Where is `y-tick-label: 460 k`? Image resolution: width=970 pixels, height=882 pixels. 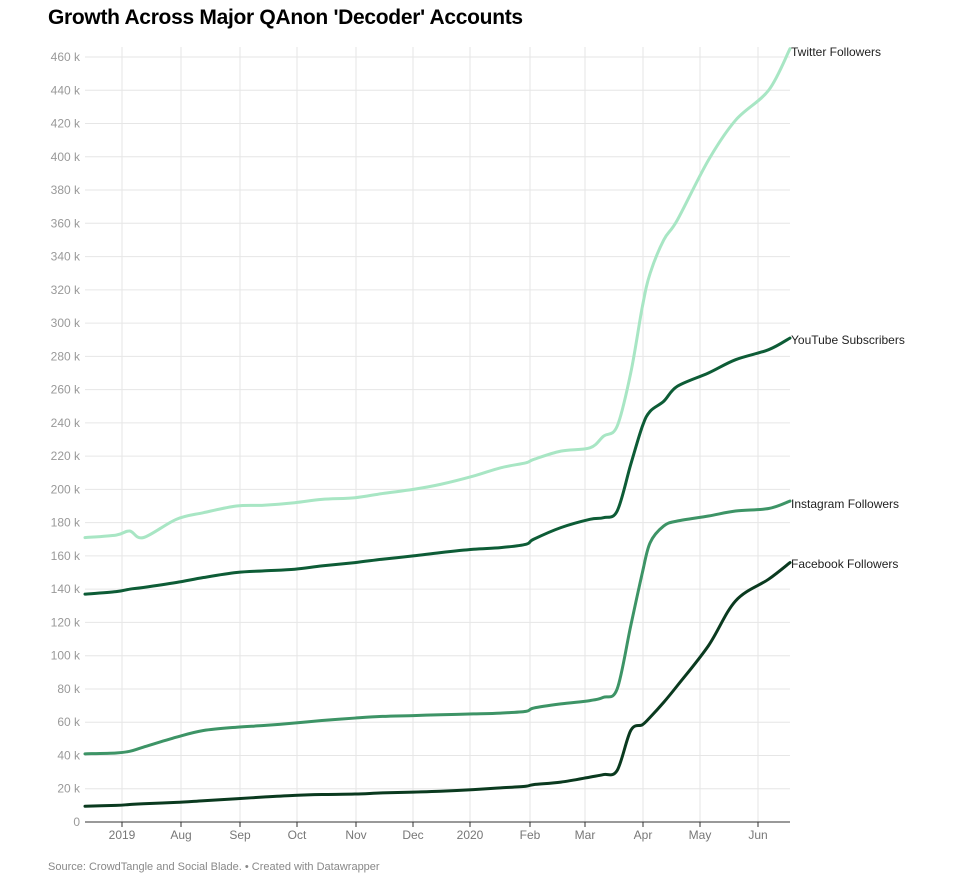
y-tick-label: 460 k is located at coordinates (66, 57).